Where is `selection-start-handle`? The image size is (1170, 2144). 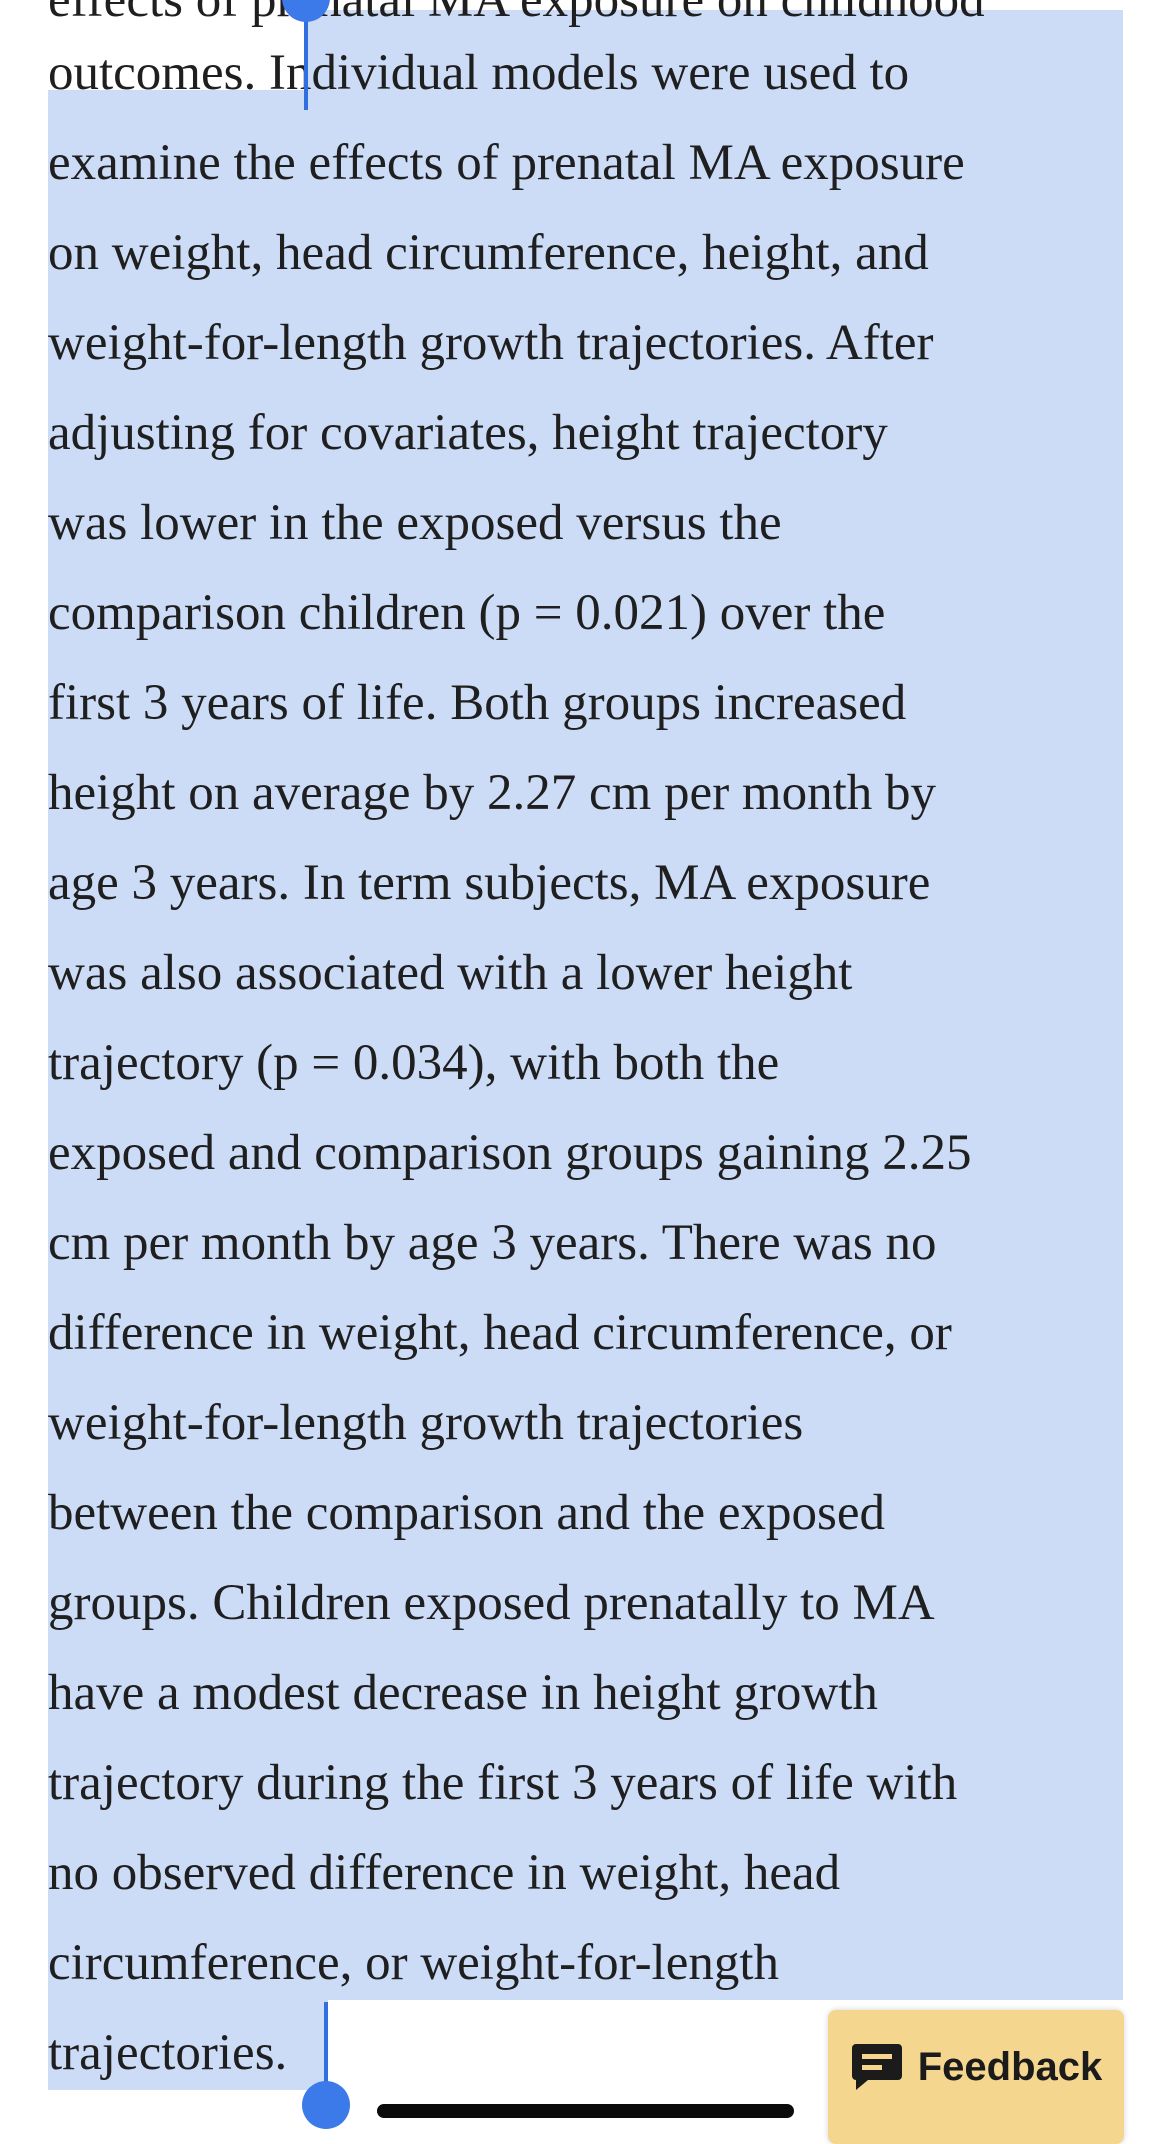 selection-start-handle is located at coordinates (306, 11).